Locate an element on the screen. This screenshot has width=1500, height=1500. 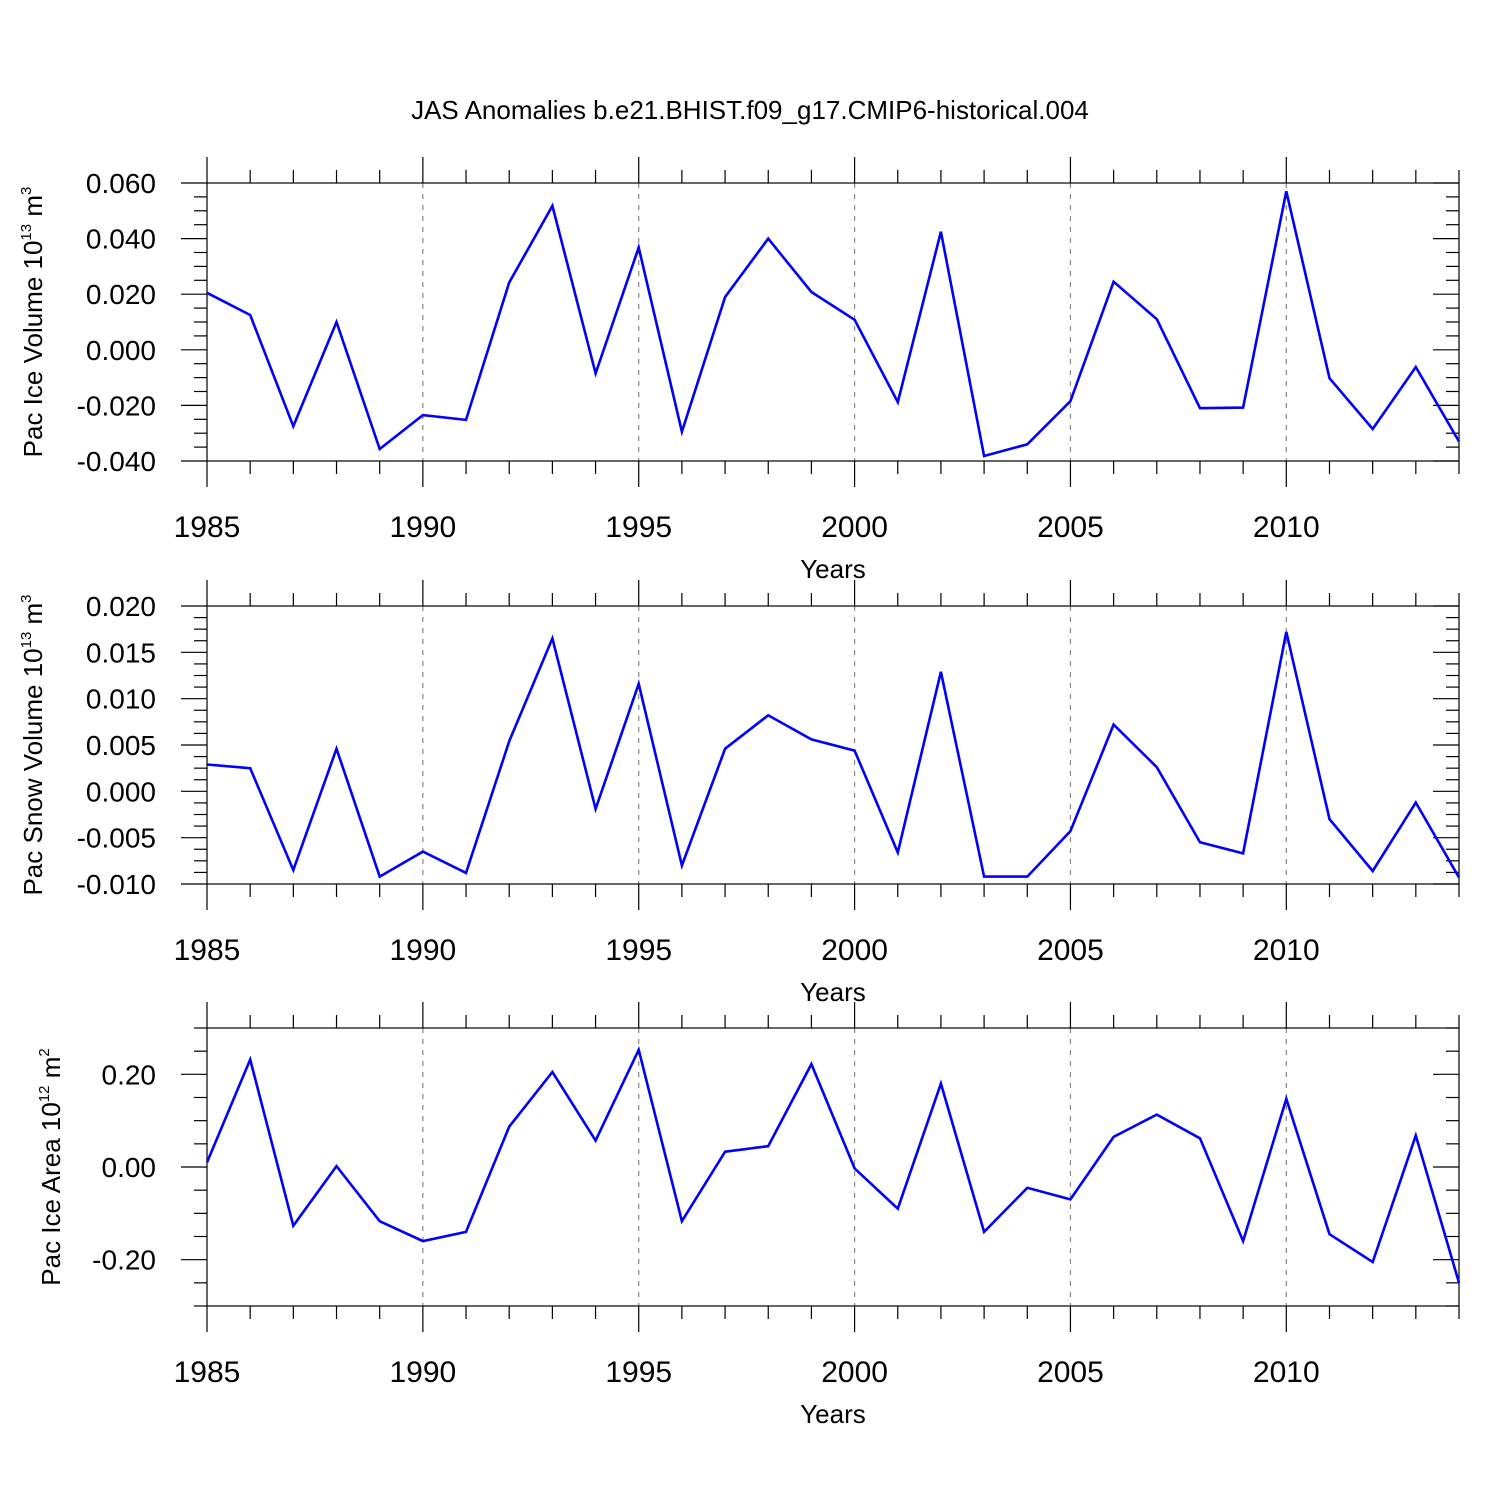
y-axis-label: Pac Ice Area 1012 m2 is located at coordinates (51, 1166).